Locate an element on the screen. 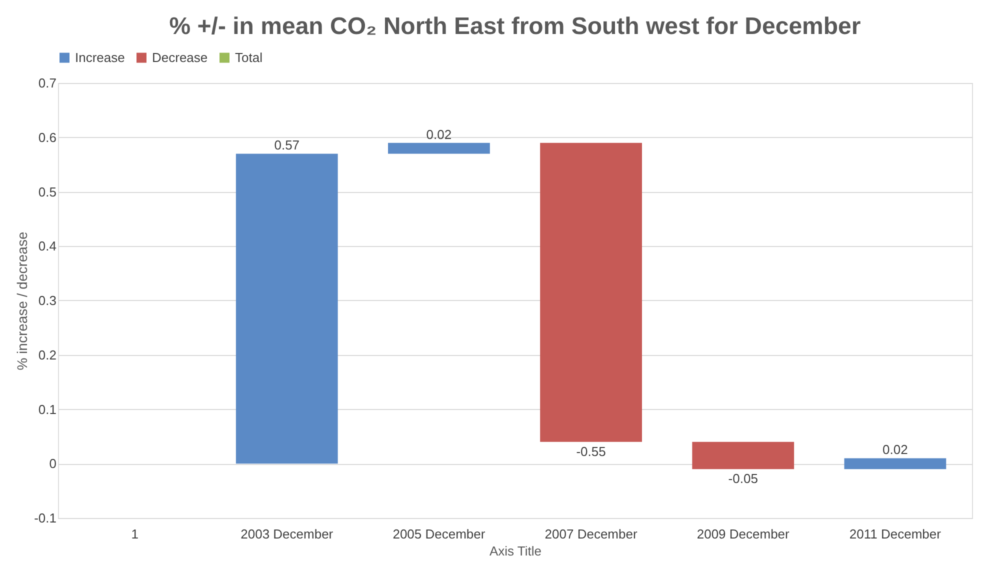 The image size is (987, 568). x-tick-label: 2007 December is located at coordinates (591, 534).